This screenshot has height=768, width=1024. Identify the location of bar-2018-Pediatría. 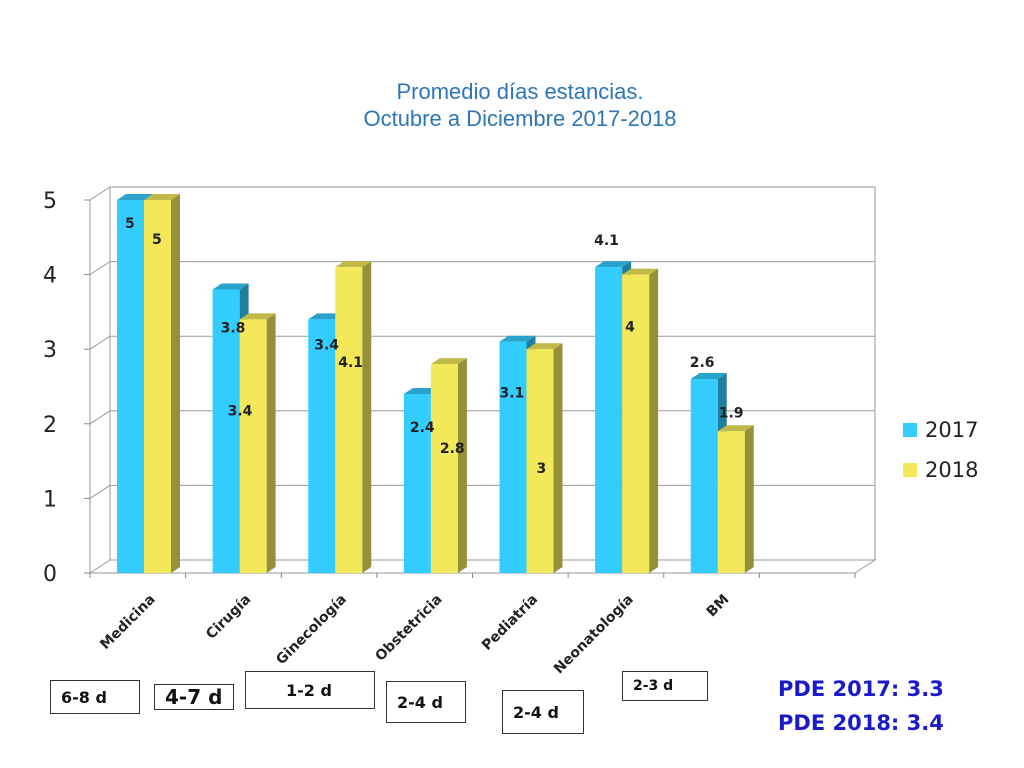
(544, 458).